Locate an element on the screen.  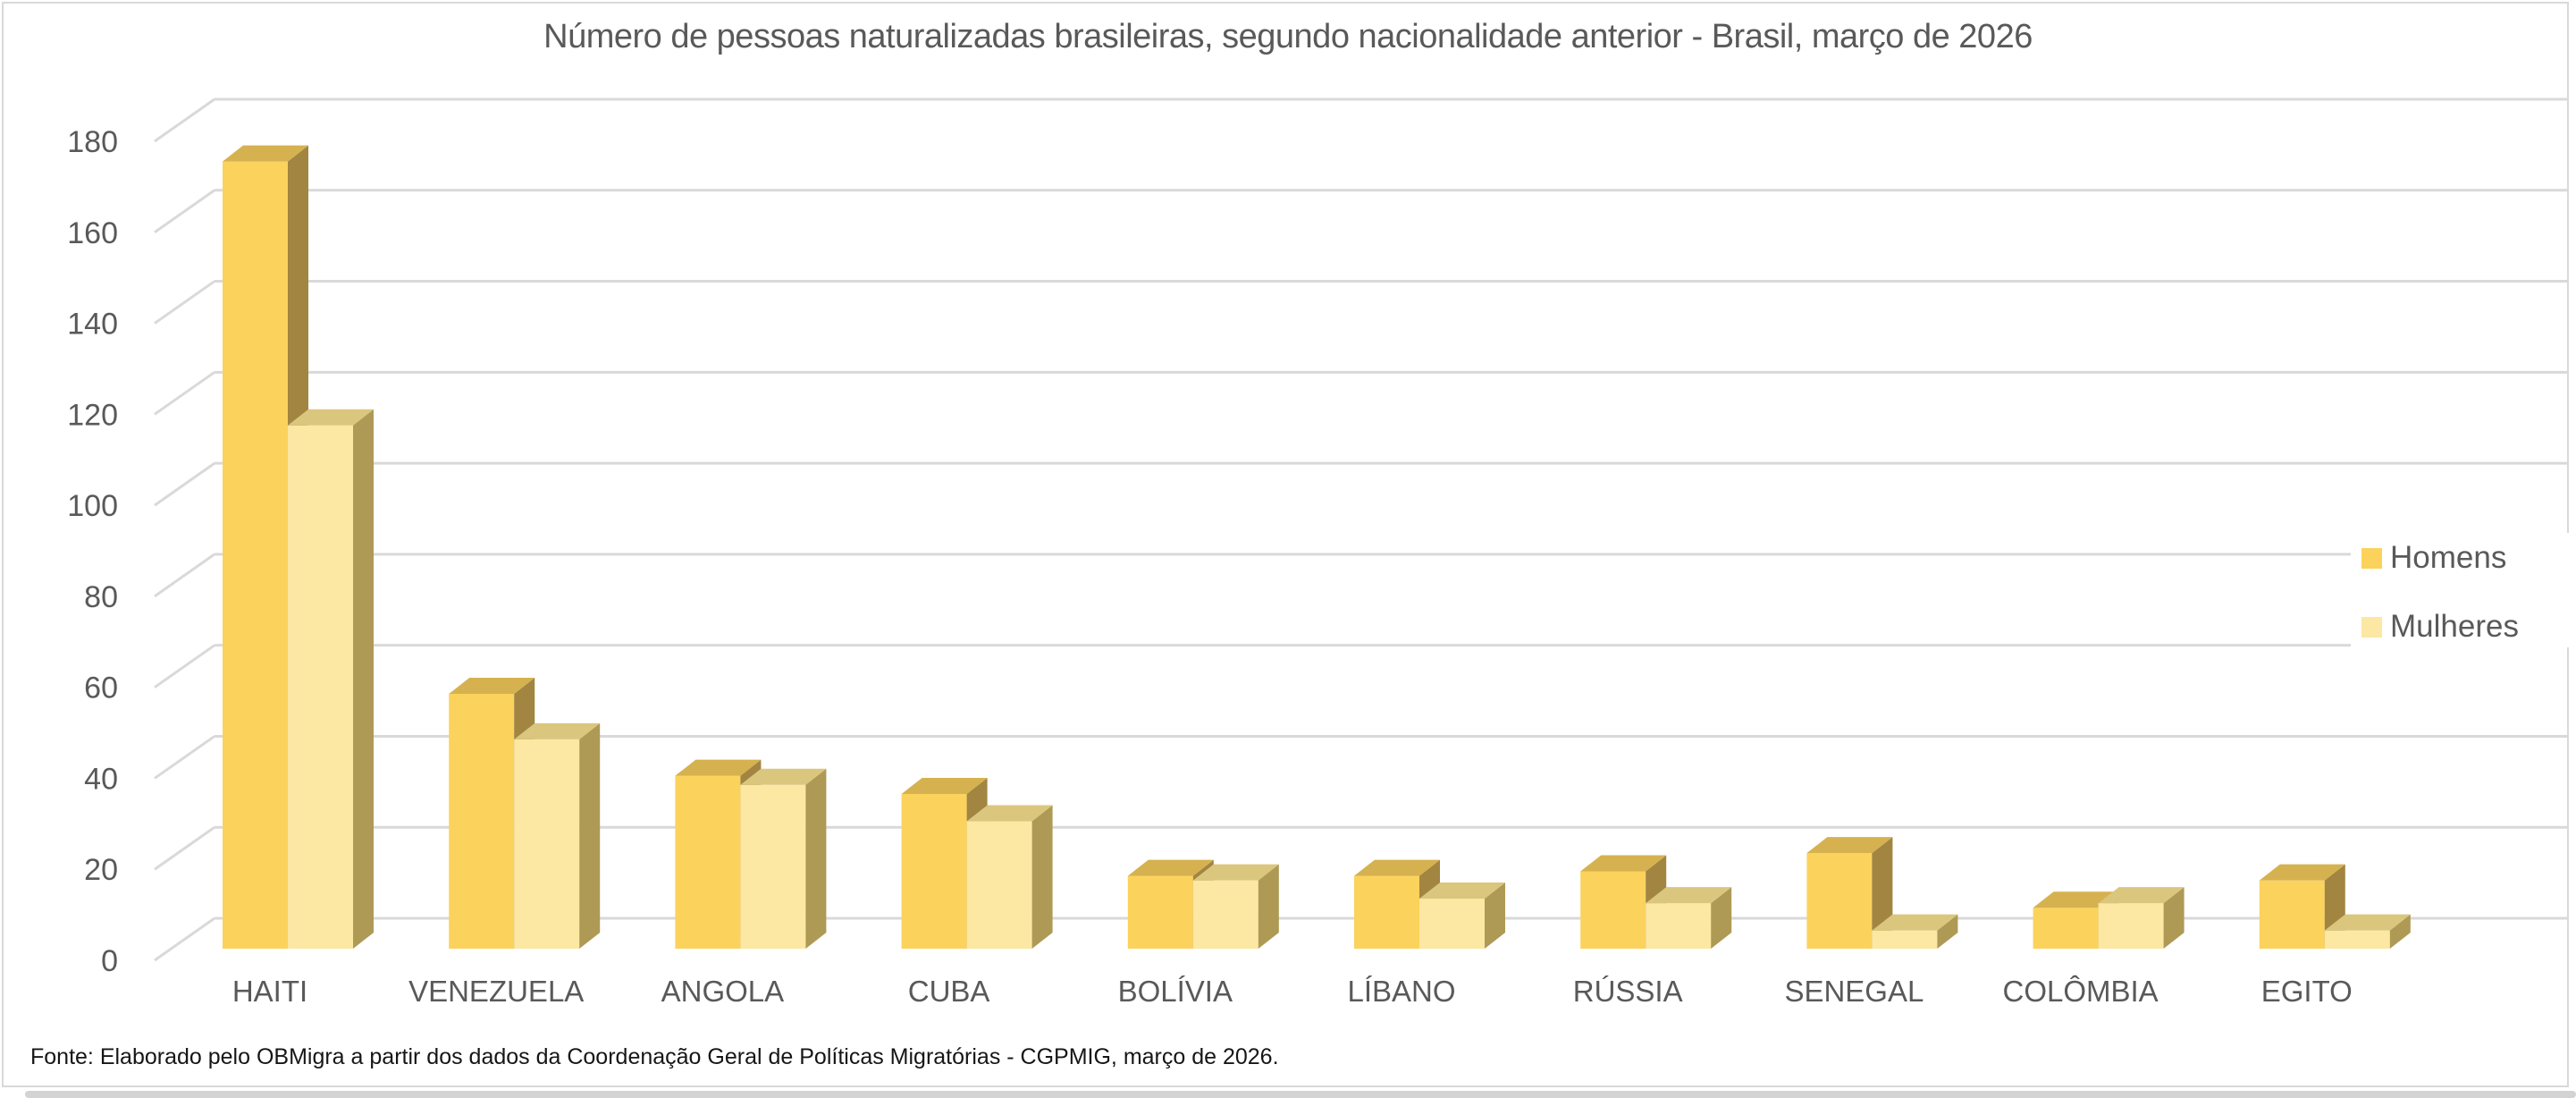
x-category-label: BOLÍVIA is located at coordinates (1176, 991).